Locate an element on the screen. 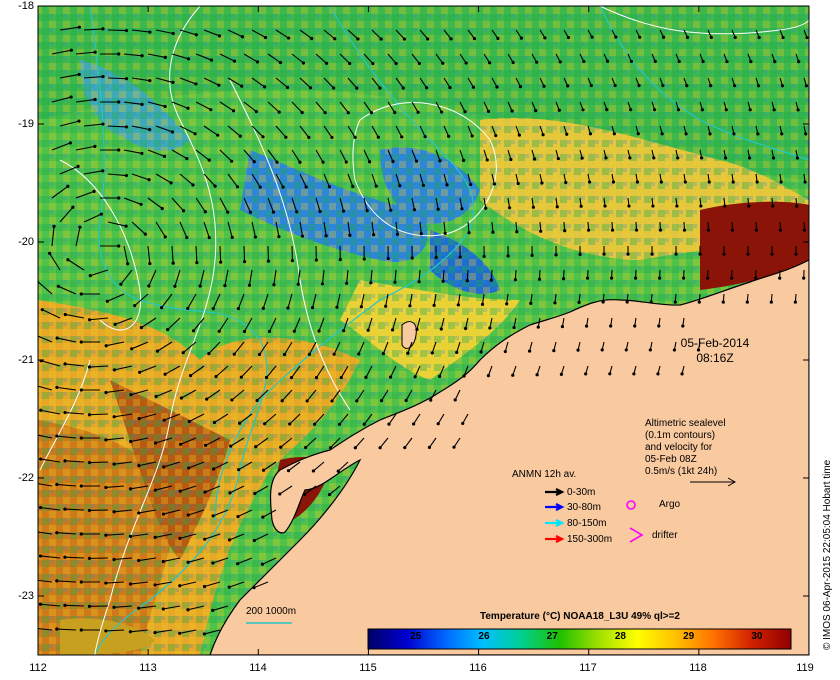  scale-arrow is located at coordinates (713, 482).